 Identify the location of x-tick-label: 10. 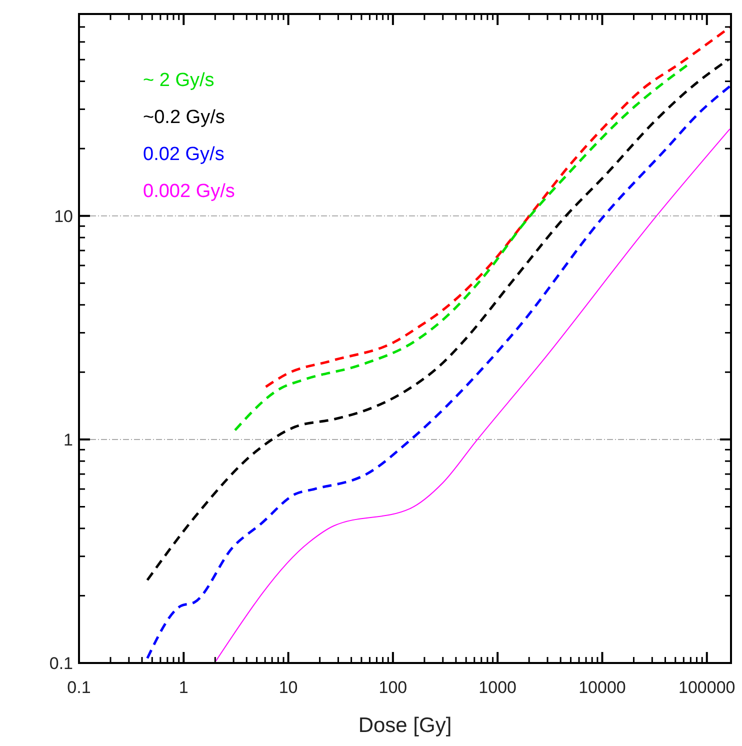
(288, 687).